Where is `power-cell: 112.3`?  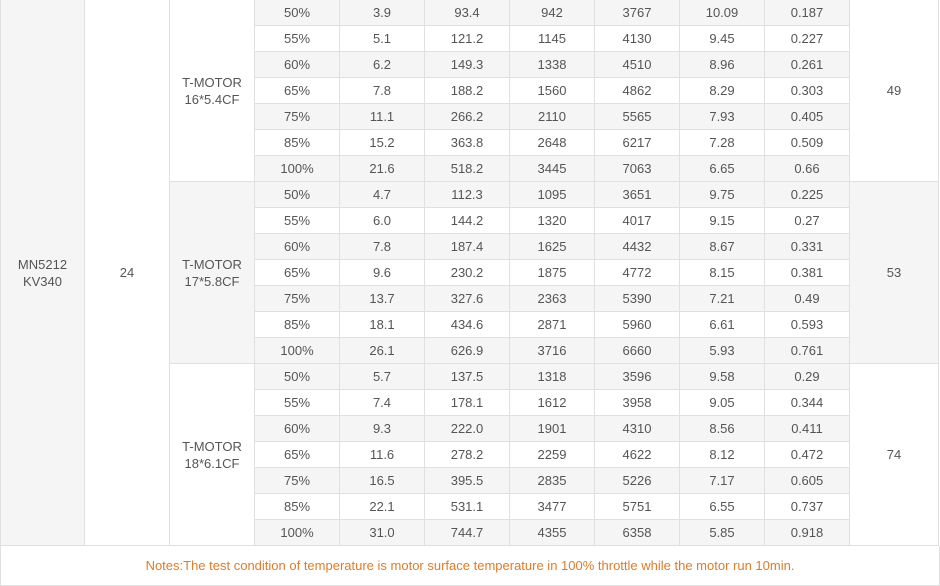
power-cell: 112.3 is located at coordinates (467, 195).